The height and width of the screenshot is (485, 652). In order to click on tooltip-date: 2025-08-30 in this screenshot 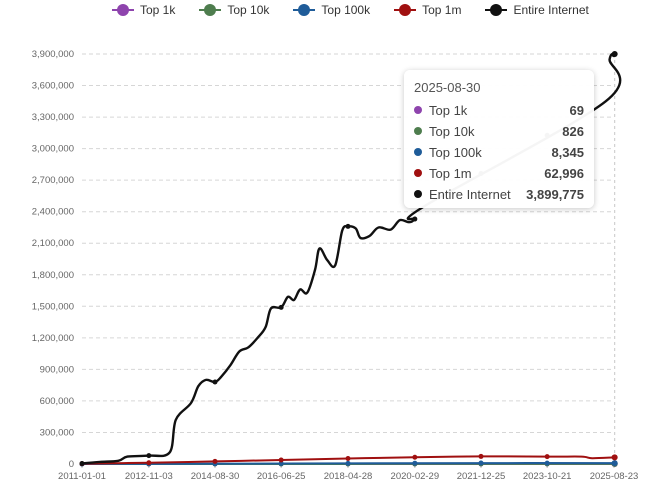, I will do `click(447, 87)`.